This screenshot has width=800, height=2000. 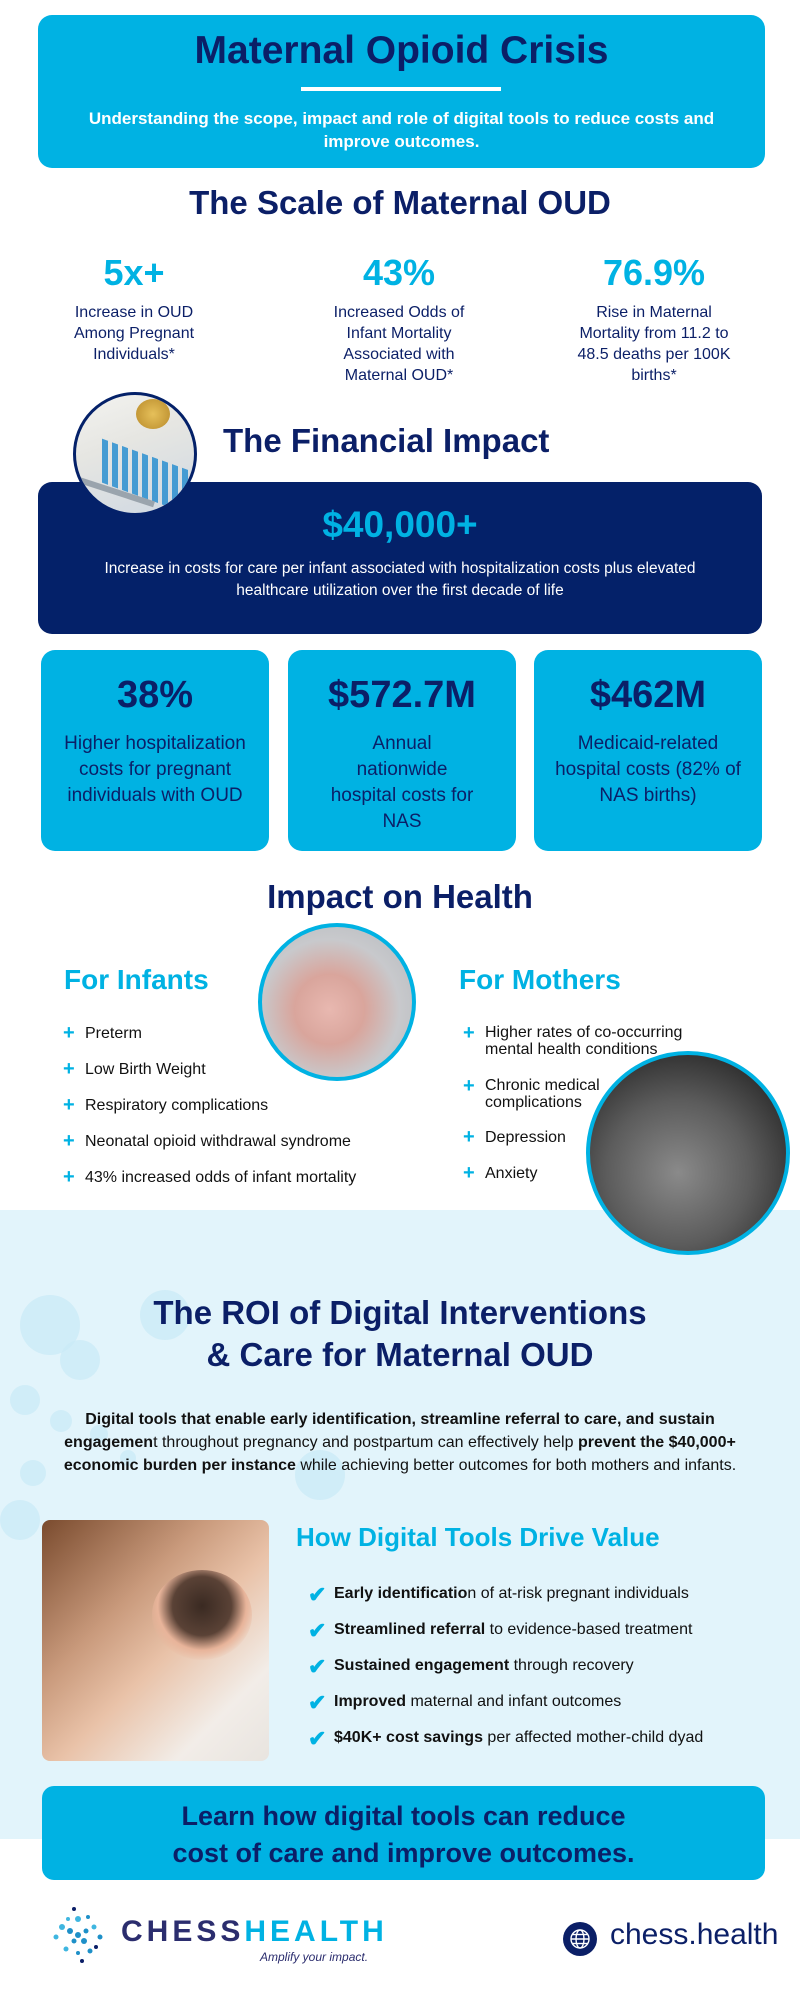 I want to click on list-item: + Respiratory complications, so click(x=239, y=1105).